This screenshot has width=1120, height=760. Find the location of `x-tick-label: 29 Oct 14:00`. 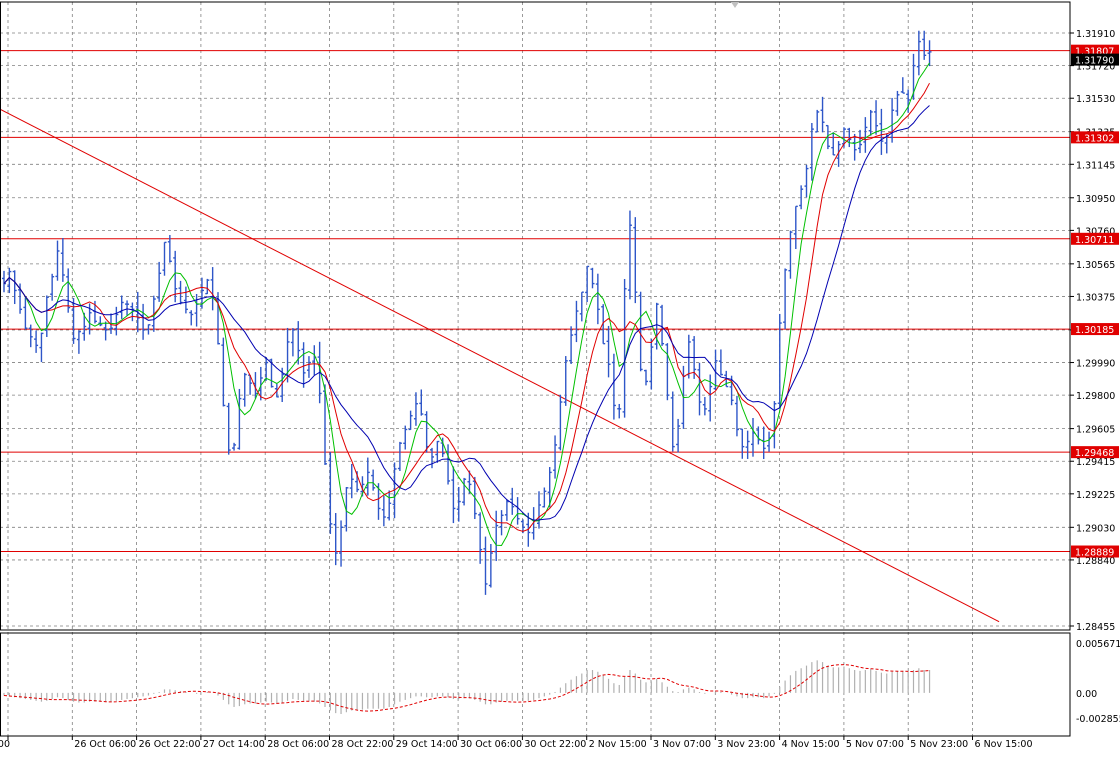

x-tick-label: 29 Oct 14:00 is located at coordinates (427, 744).